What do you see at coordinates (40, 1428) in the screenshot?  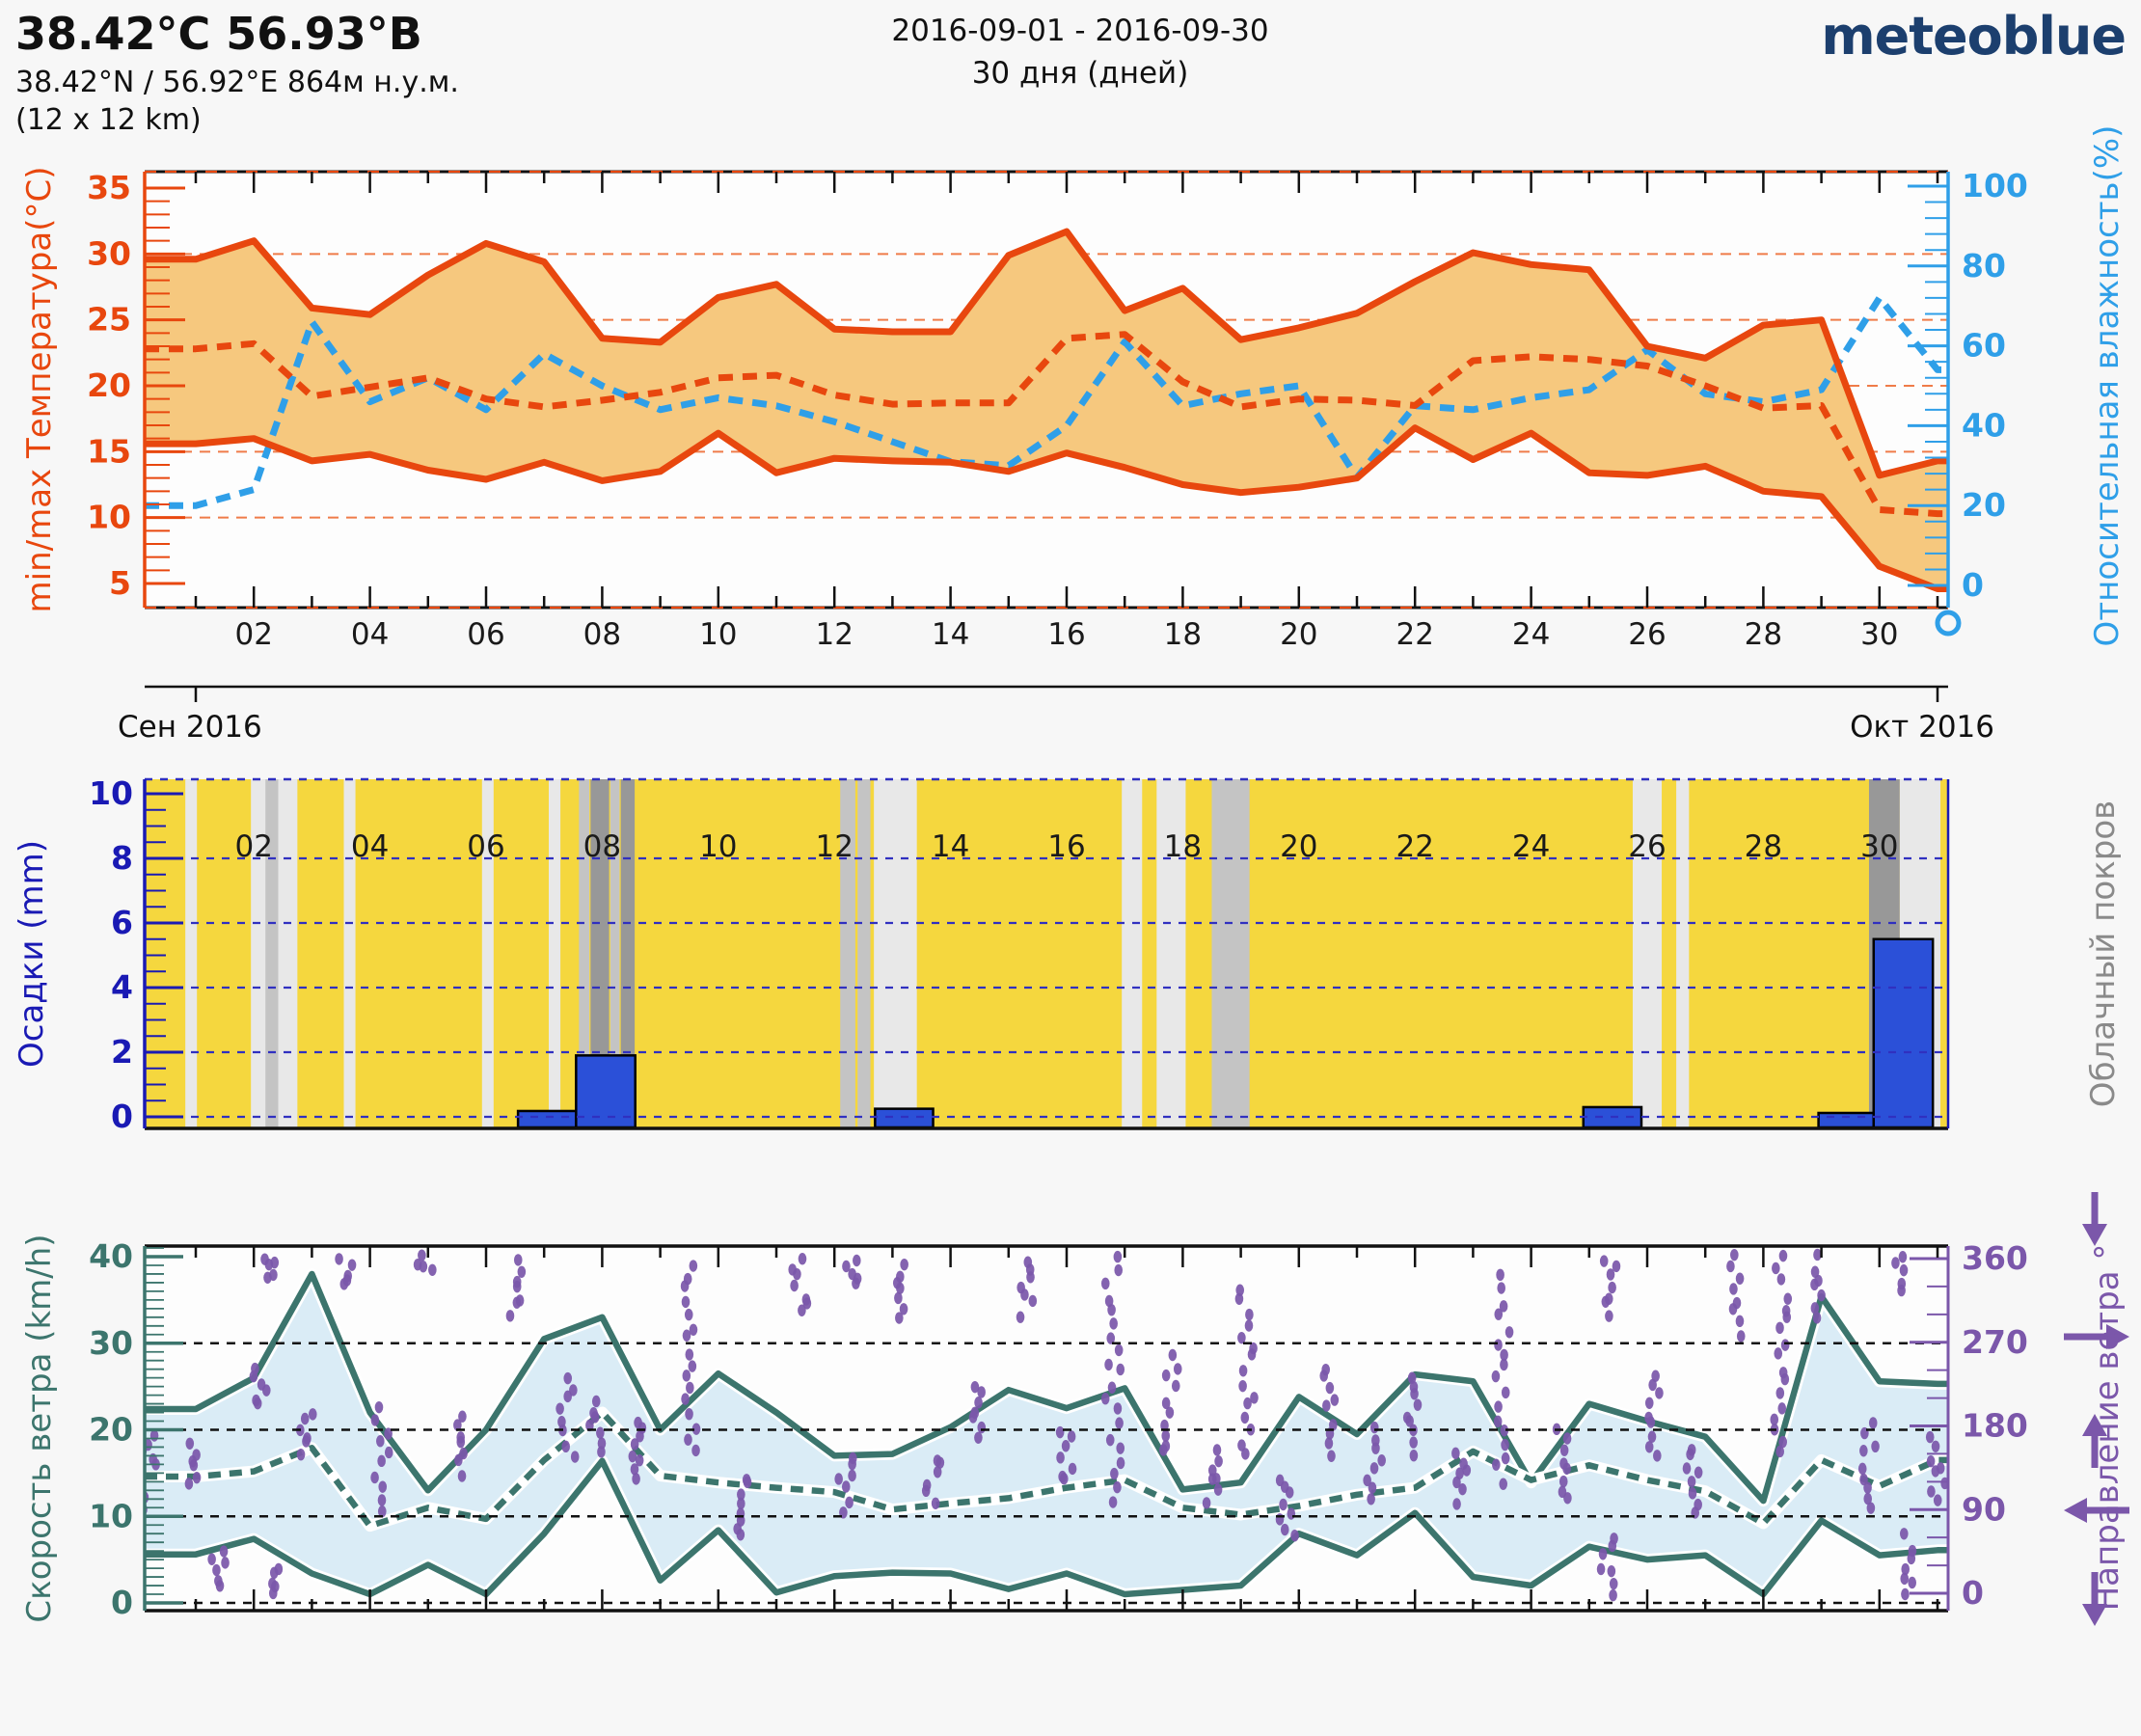 I see `windspeed-axis-title: Скорость ветра (km/h)` at bounding box center [40, 1428].